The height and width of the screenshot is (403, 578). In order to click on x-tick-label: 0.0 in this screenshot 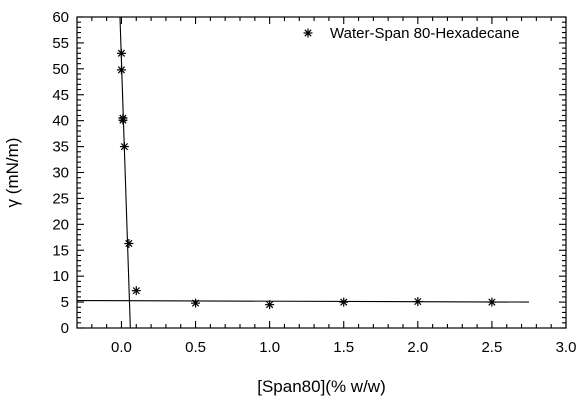, I will do `click(121, 347)`.